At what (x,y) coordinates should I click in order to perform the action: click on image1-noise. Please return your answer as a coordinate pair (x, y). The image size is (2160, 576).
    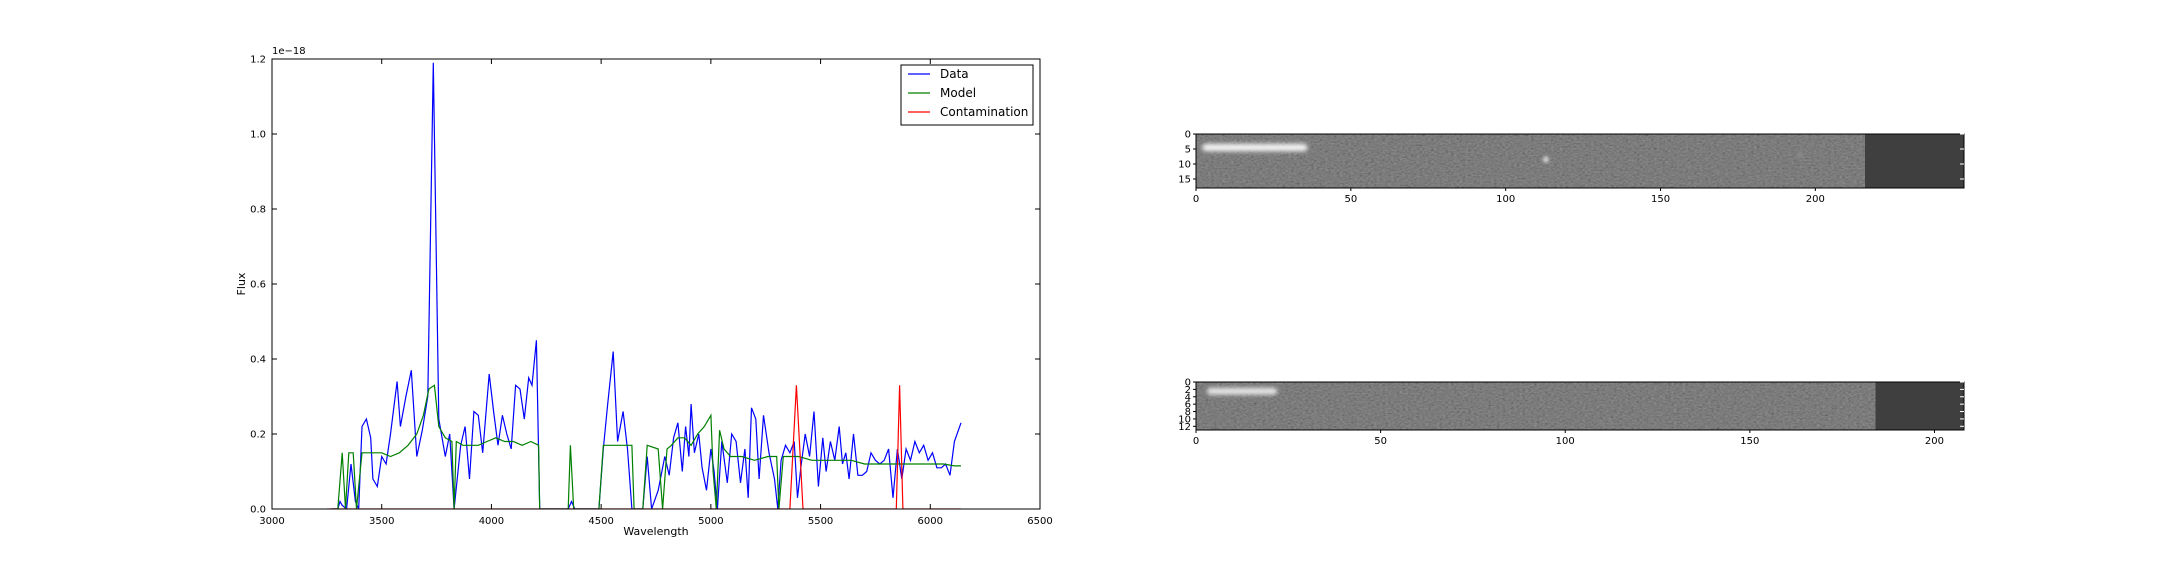
    Looking at the image, I should click on (1530, 161).